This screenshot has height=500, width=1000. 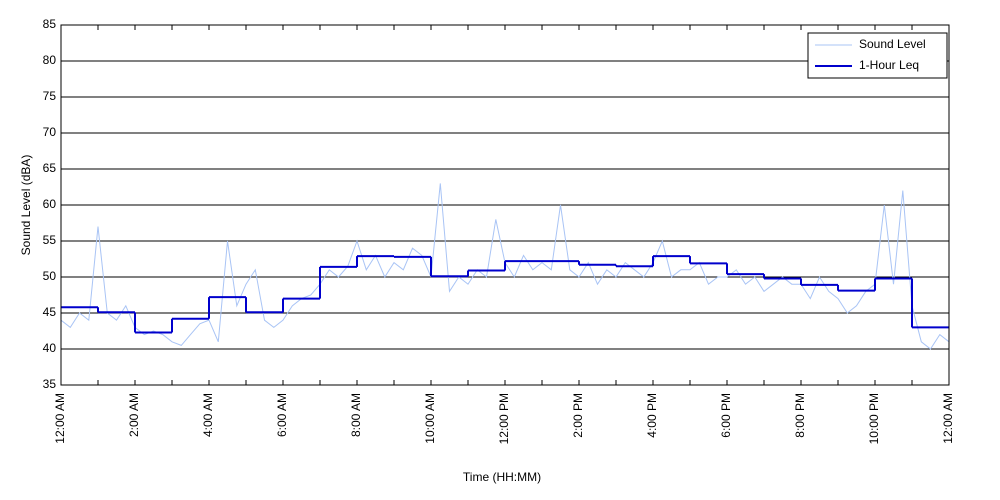 I want to click on legend-label: 1-Hour Leq, so click(x=889, y=65).